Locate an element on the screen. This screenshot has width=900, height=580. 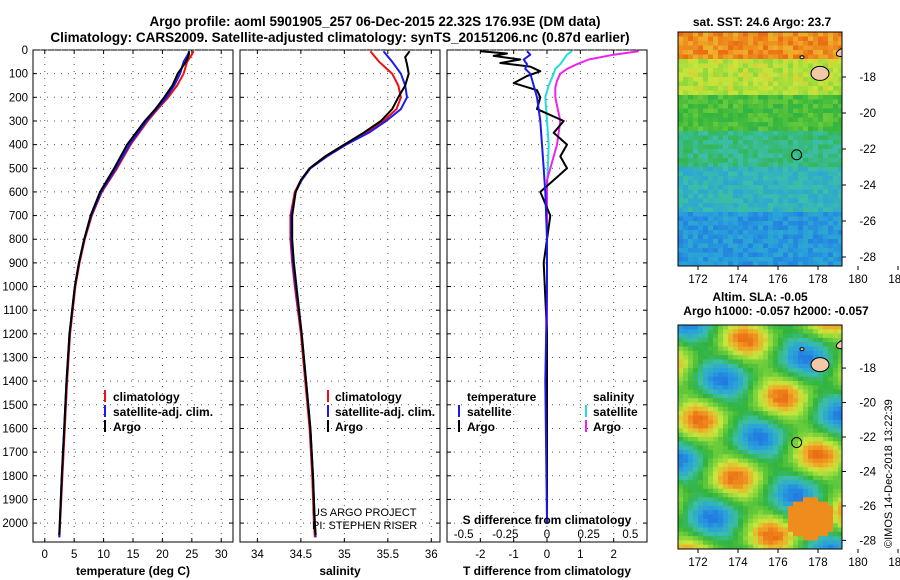
s-difference-tick-label: 0.5 is located at coordinates (630, 535).